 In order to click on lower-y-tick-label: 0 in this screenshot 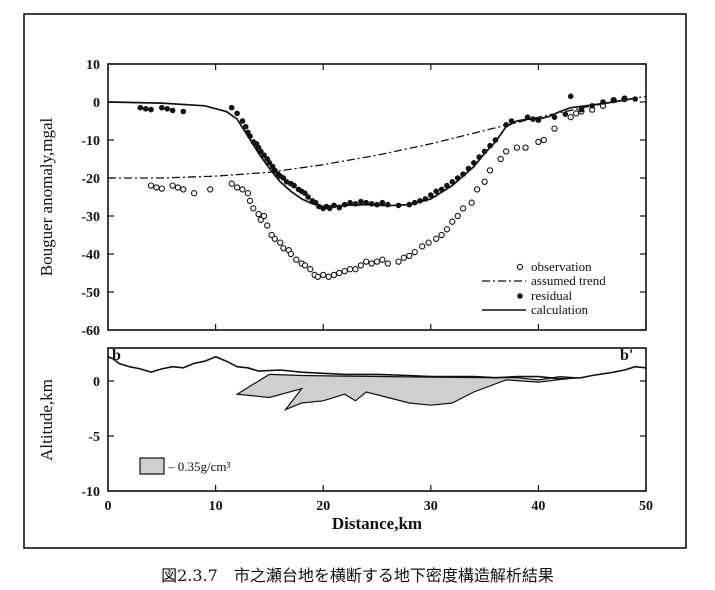, I will do `click(96, 382)`.